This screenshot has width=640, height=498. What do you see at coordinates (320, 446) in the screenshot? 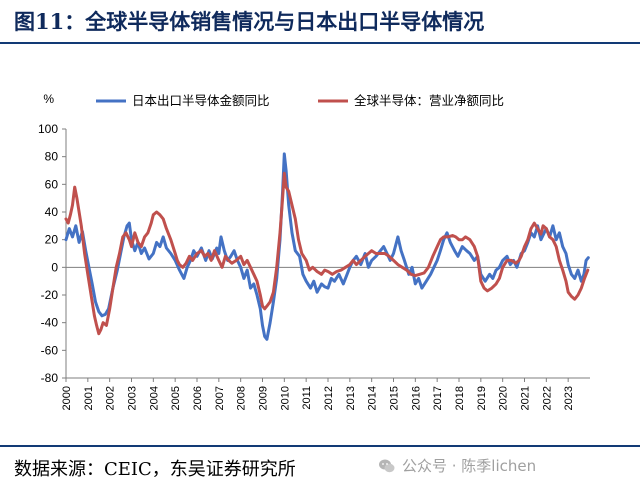
I see `source-rule` at bounding box center [320, 446].